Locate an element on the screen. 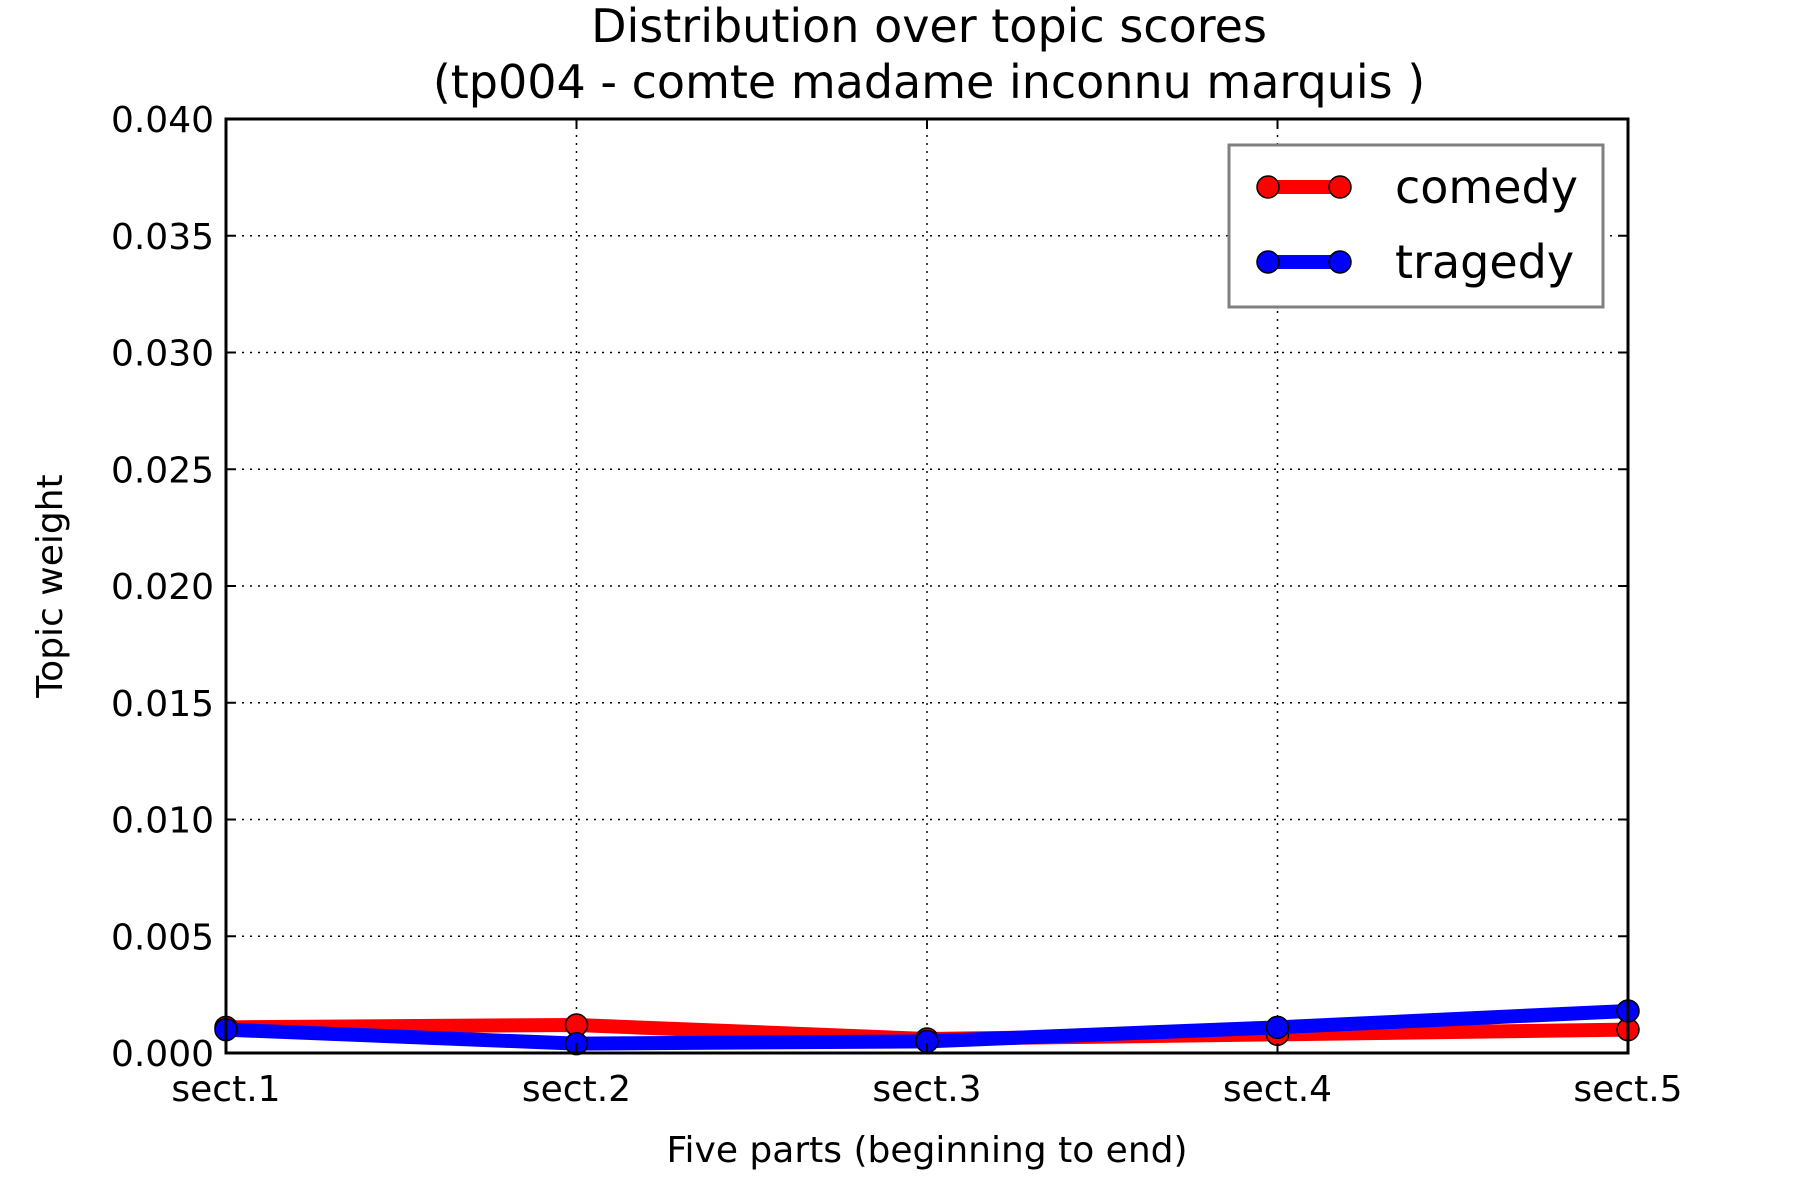 This screenshot has height=1200, width=1800. y-tick-label: 0.010 is located at coordinates (162, 821).